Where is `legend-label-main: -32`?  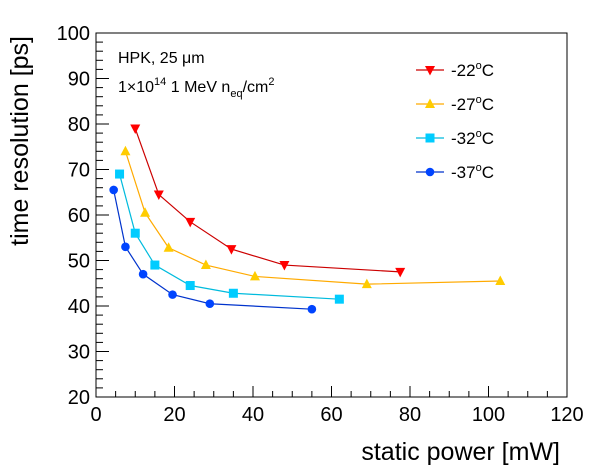 legend-label-main: -32 is located at coordinates (463, 138).